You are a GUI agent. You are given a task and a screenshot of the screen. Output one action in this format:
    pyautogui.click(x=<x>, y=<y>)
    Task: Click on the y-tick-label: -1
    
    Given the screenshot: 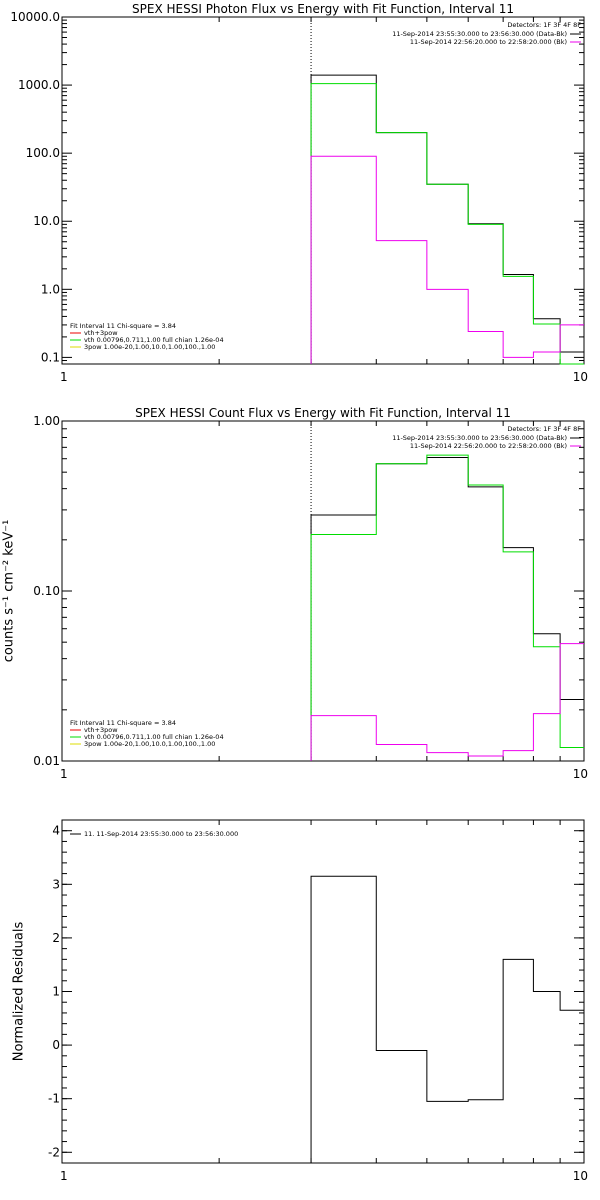 What is the action you would take?
    pyautogui.click(x=54, y=1099)
    